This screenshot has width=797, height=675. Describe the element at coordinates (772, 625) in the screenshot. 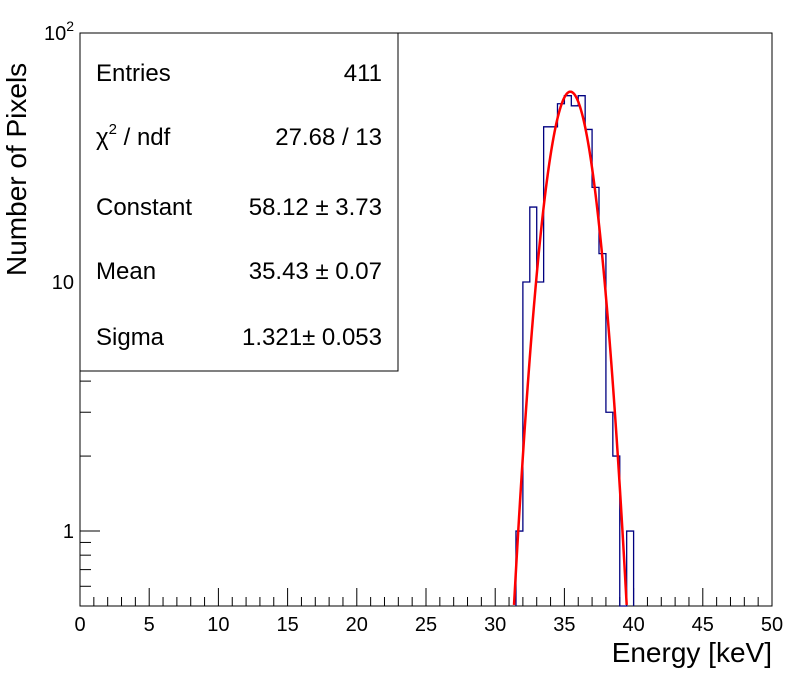

I see `x-tick-label: 50` at that location.